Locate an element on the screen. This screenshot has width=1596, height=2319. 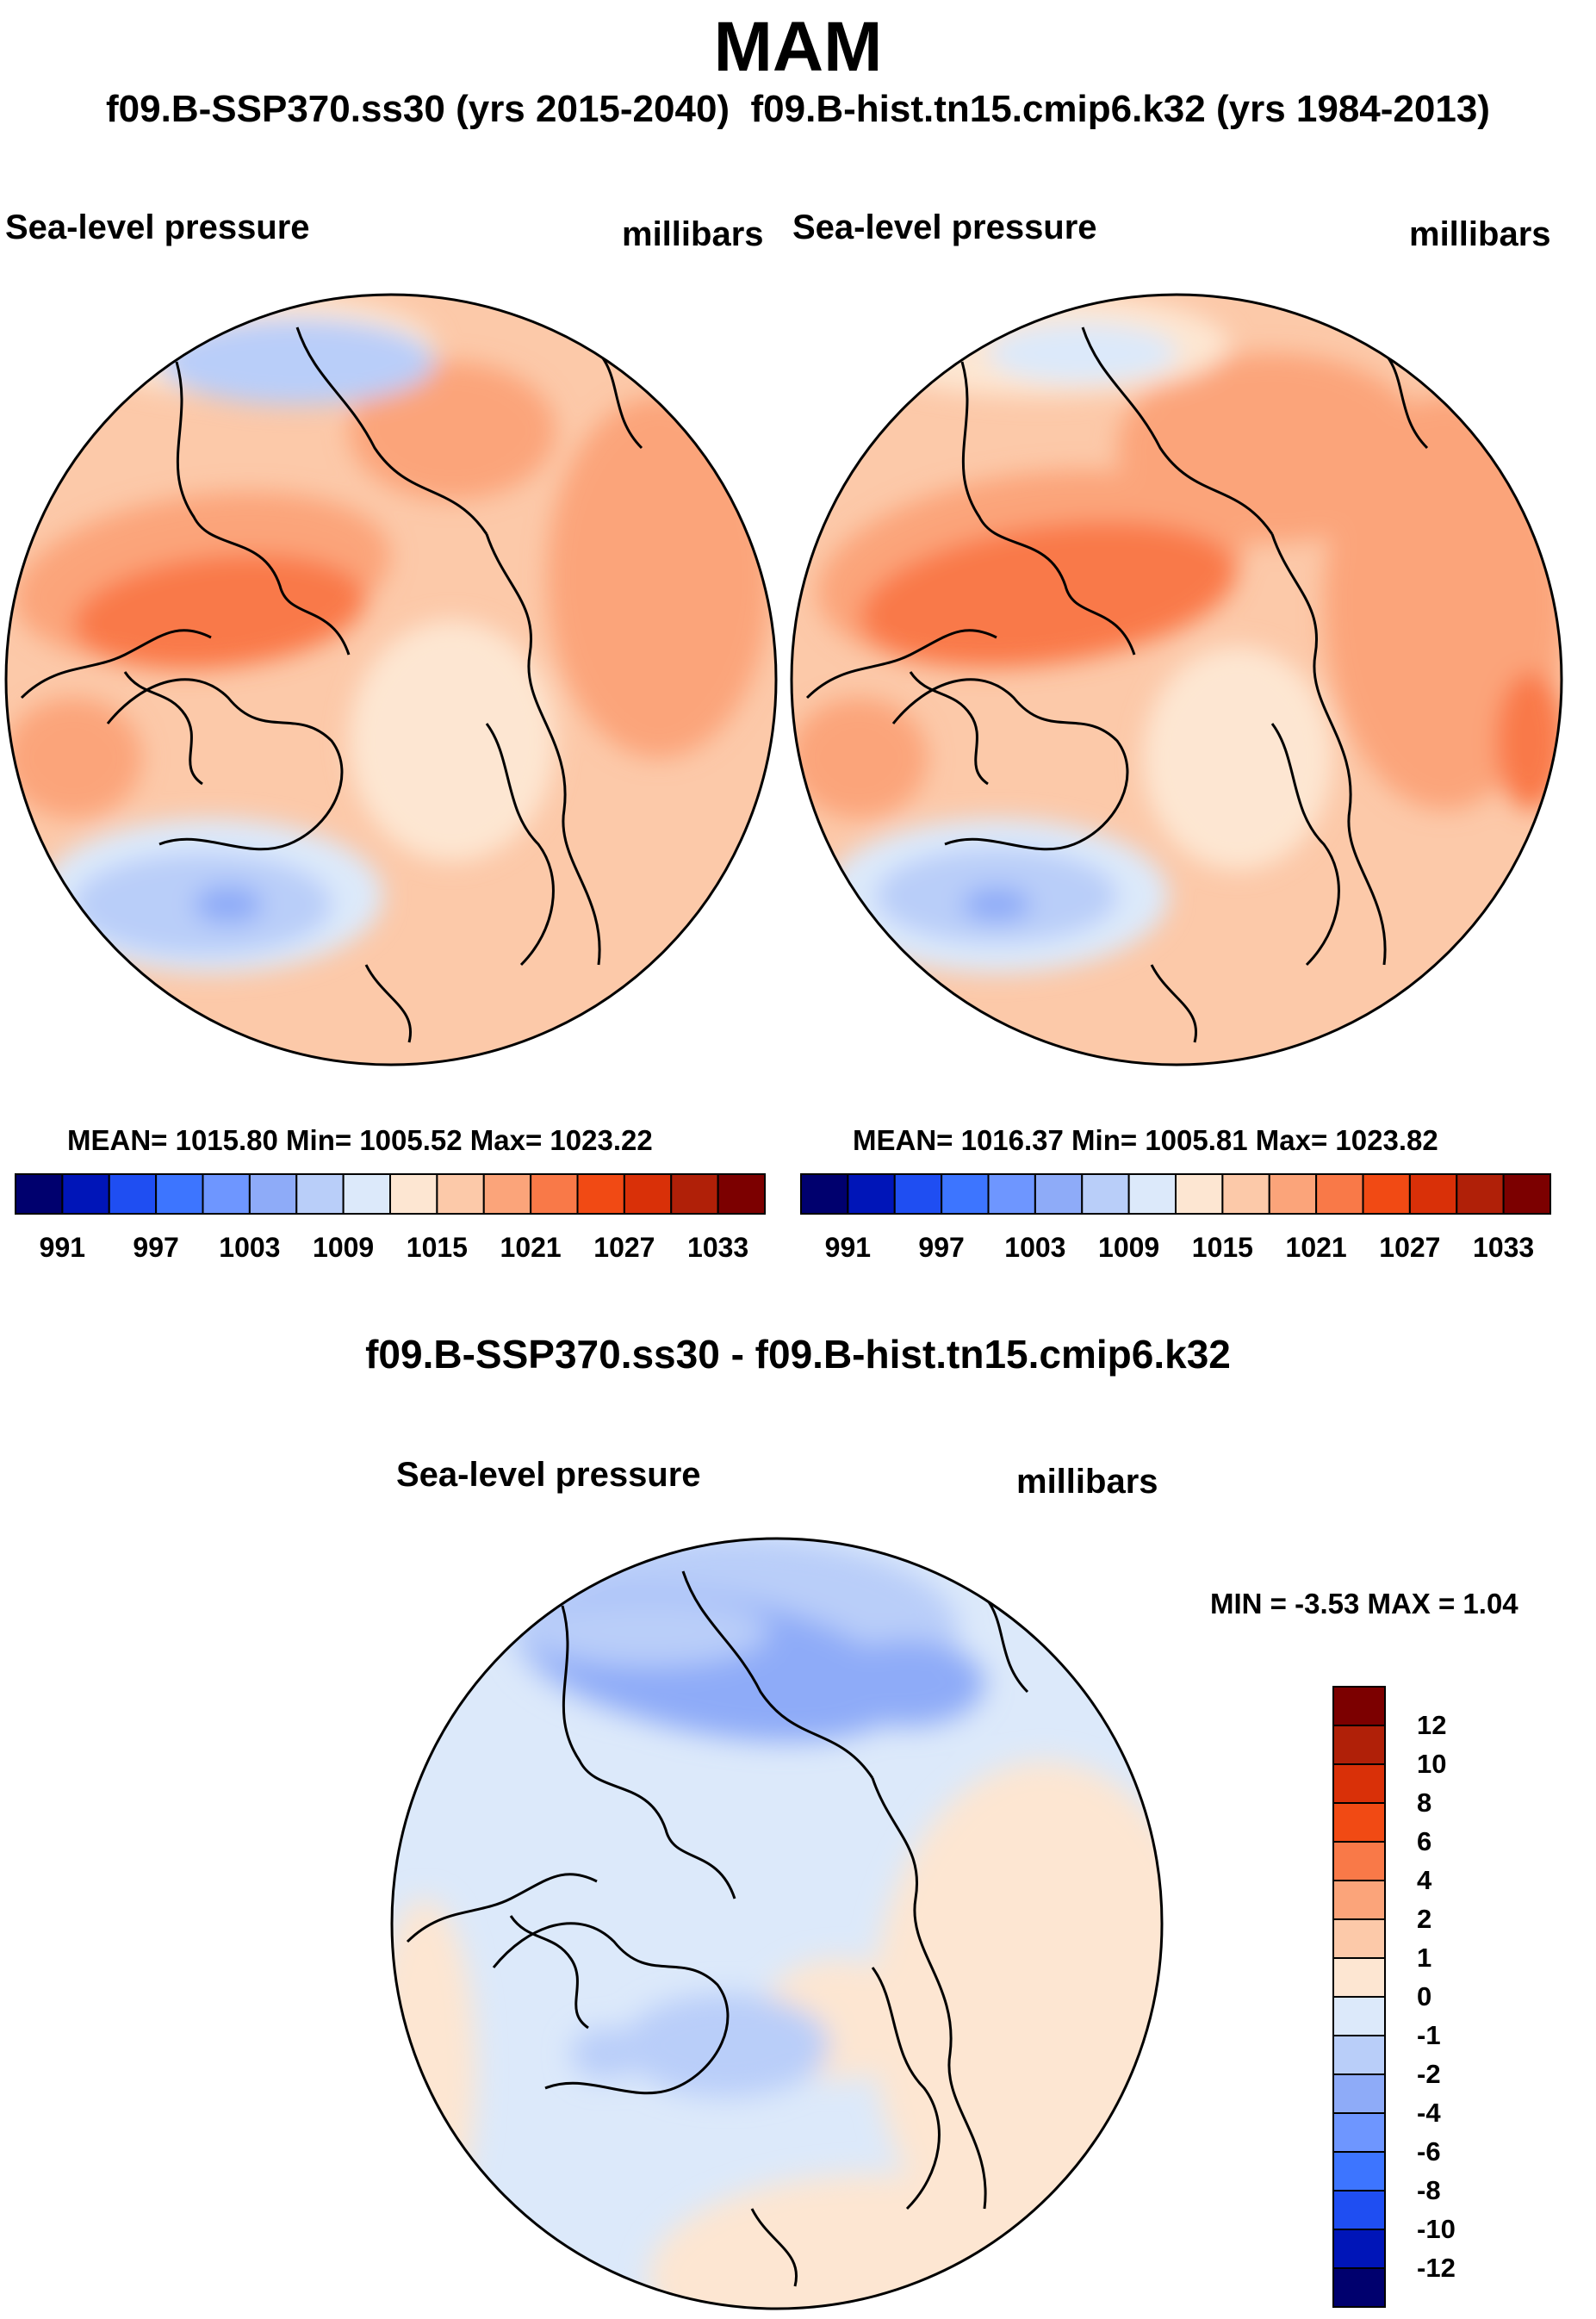
diff-colorbar-tick-label: 8 is located at coordinates (1424, 1802).